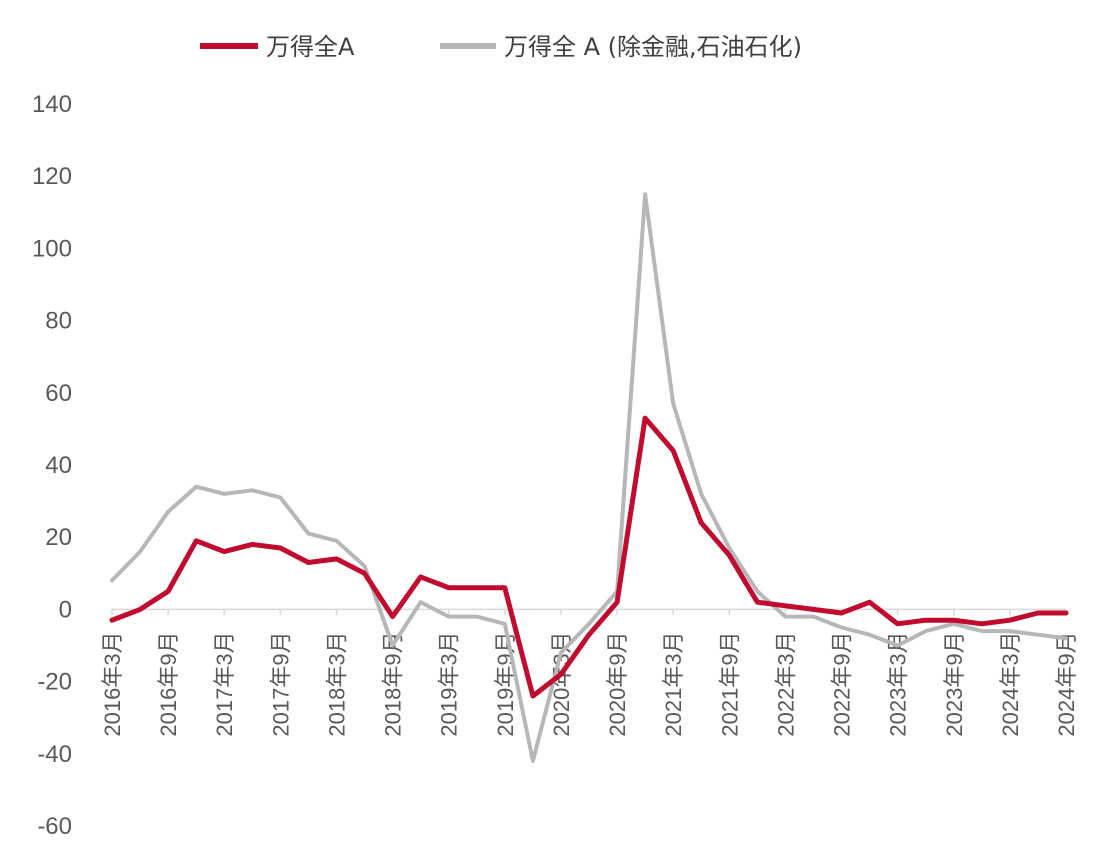 Image resolution: width=1100 pixels, height=858 pixels. I want to click on x-tick-label: 2017年3月, so click(224, 683).